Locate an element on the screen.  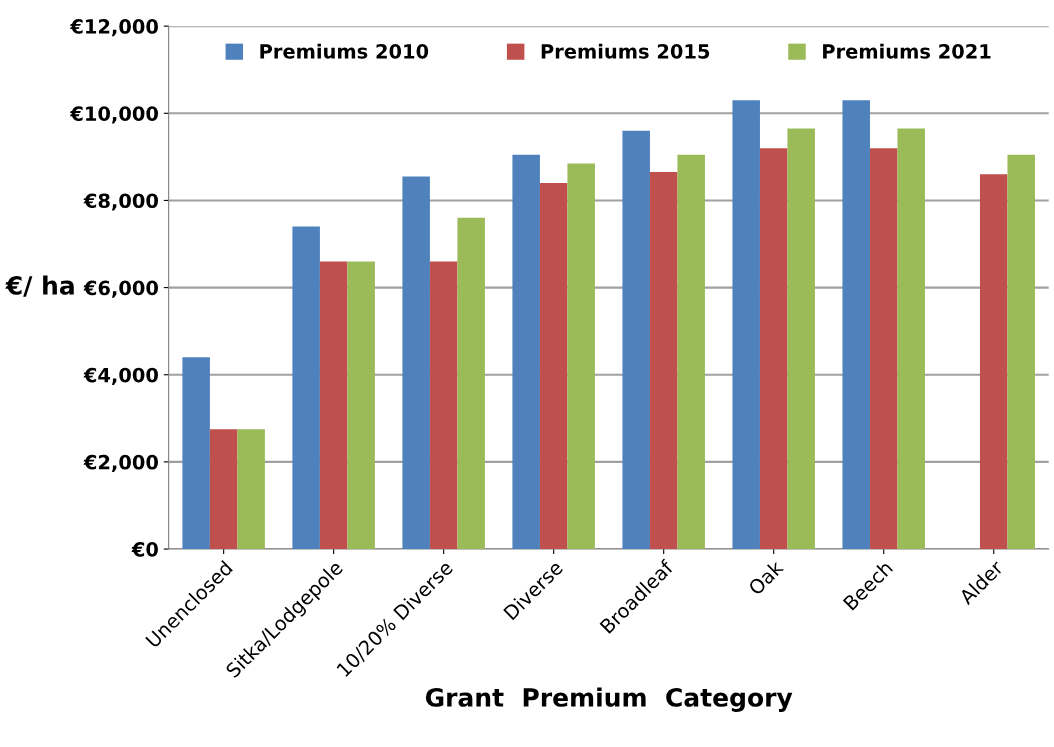
y-tick-label: €8,000 is located at coordinates (120, 202).